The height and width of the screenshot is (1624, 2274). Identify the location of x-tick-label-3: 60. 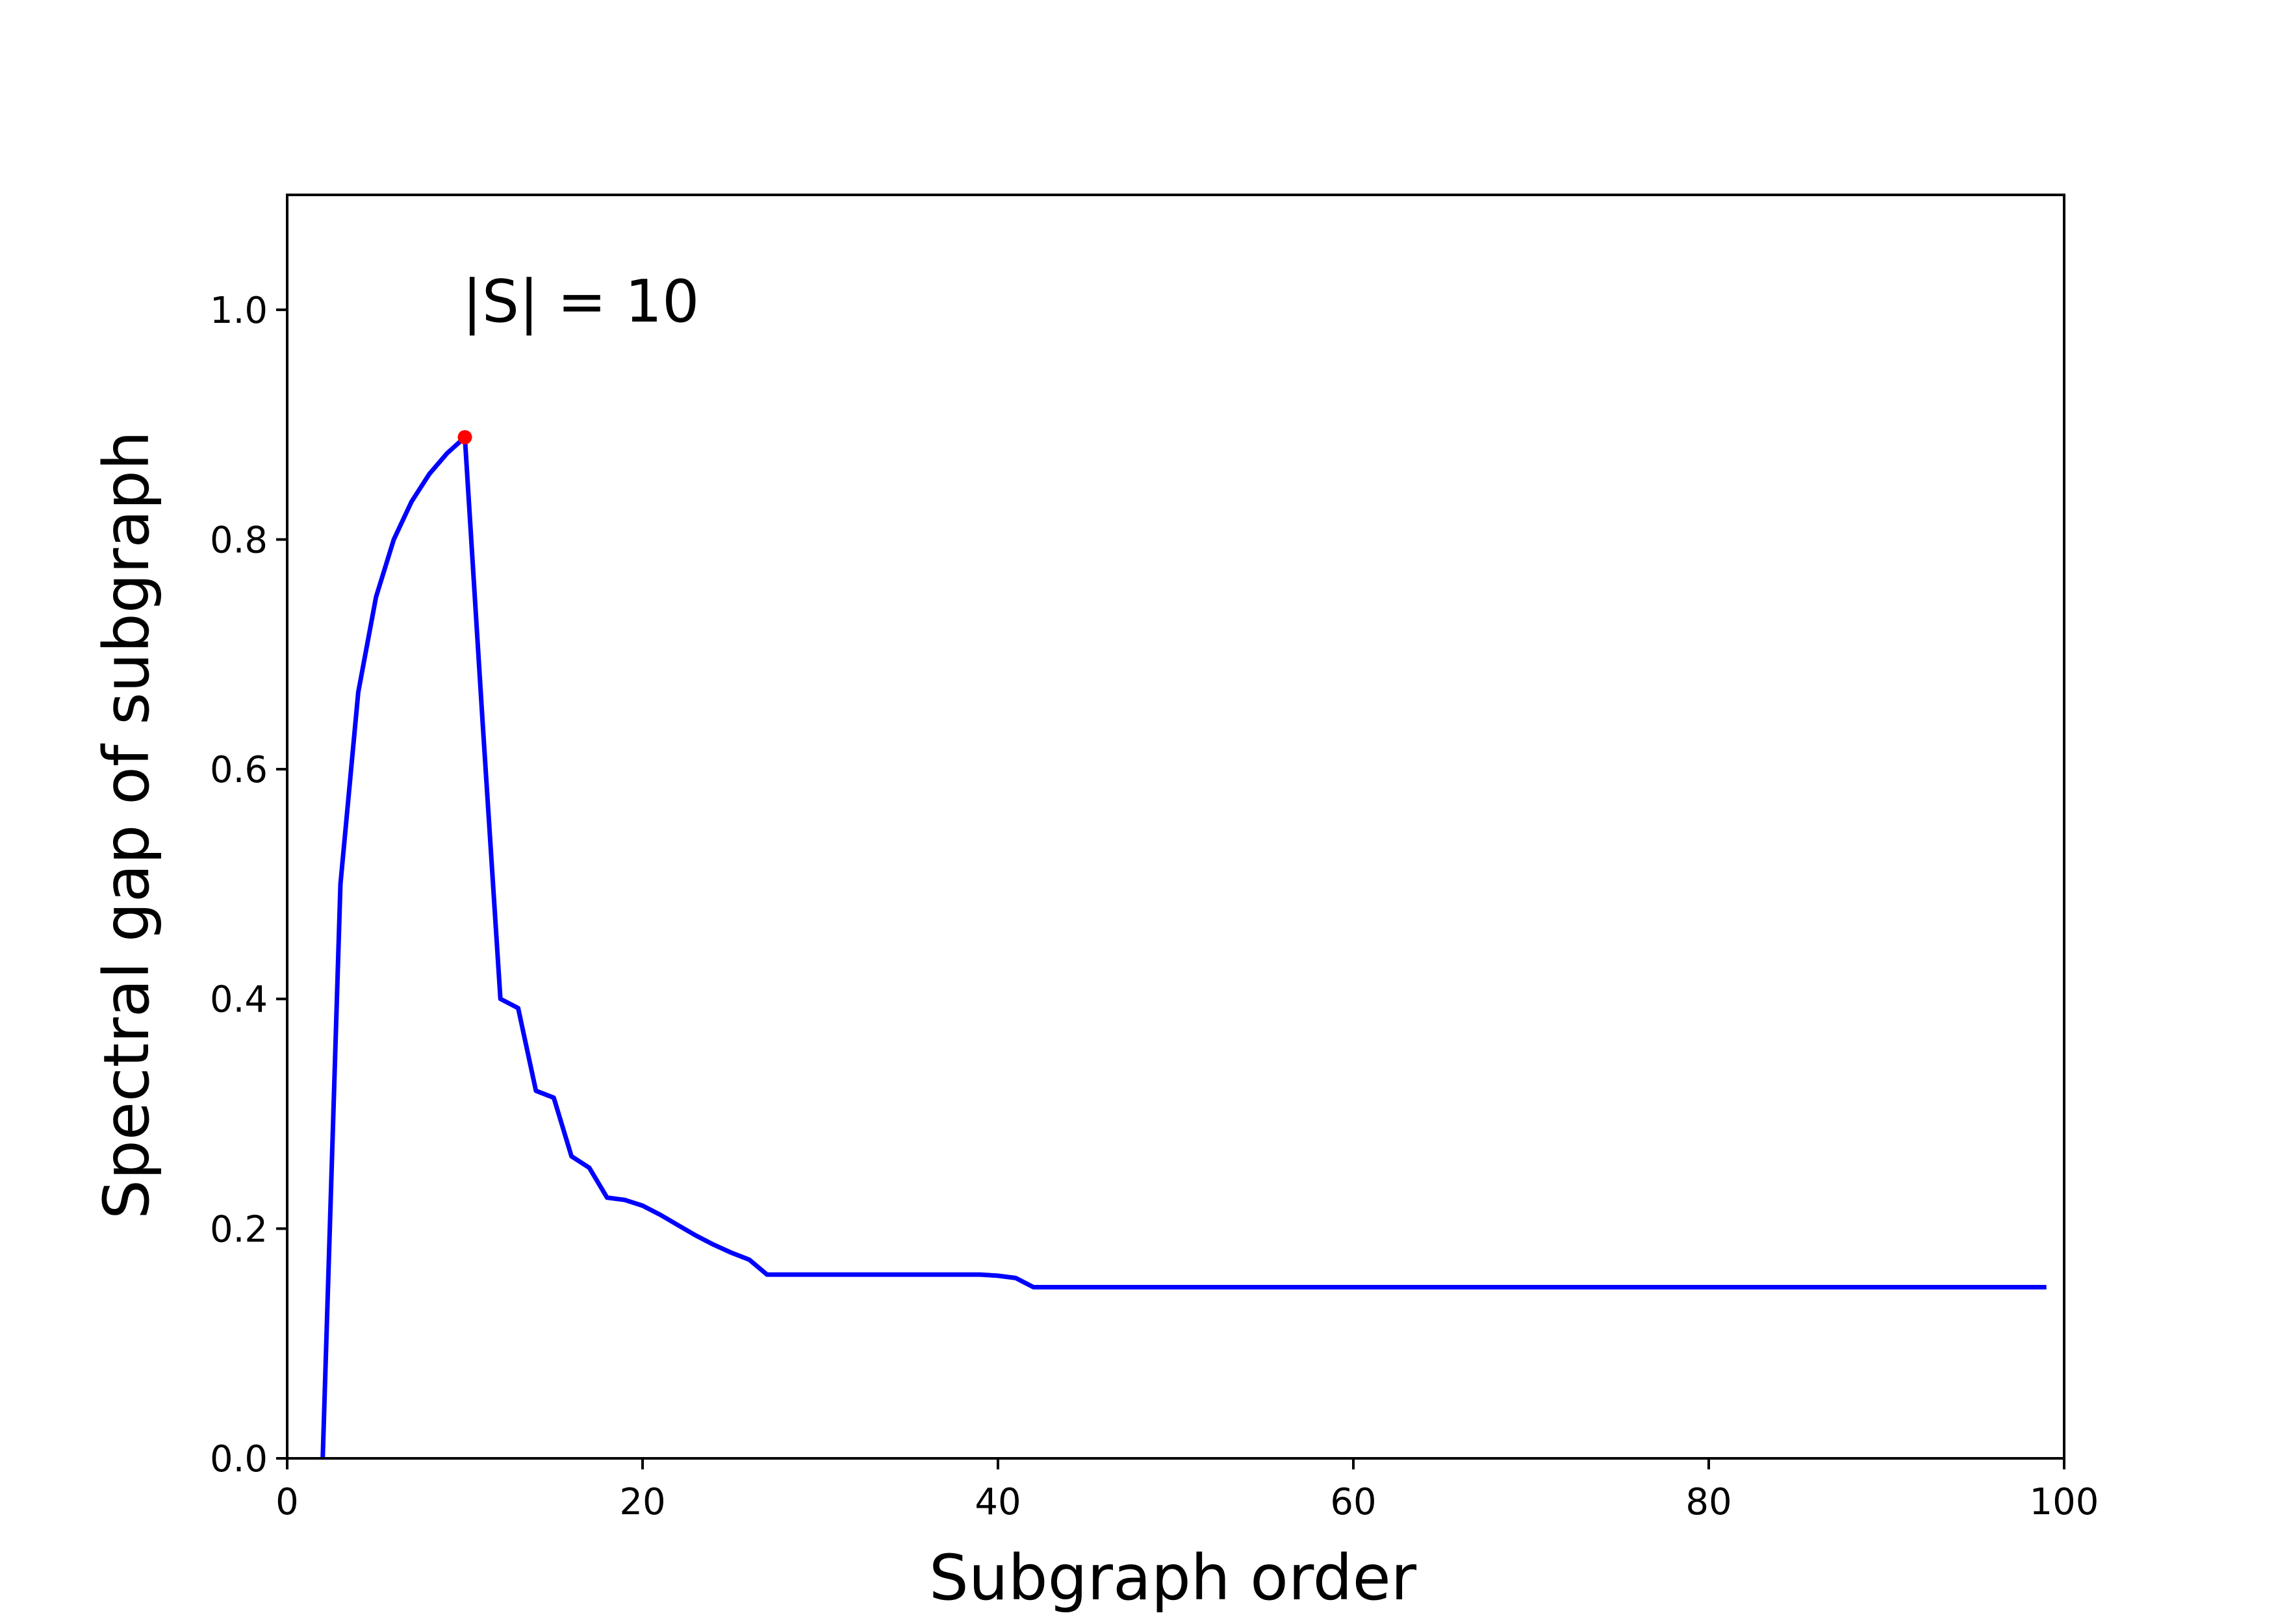
(1353, 1502).